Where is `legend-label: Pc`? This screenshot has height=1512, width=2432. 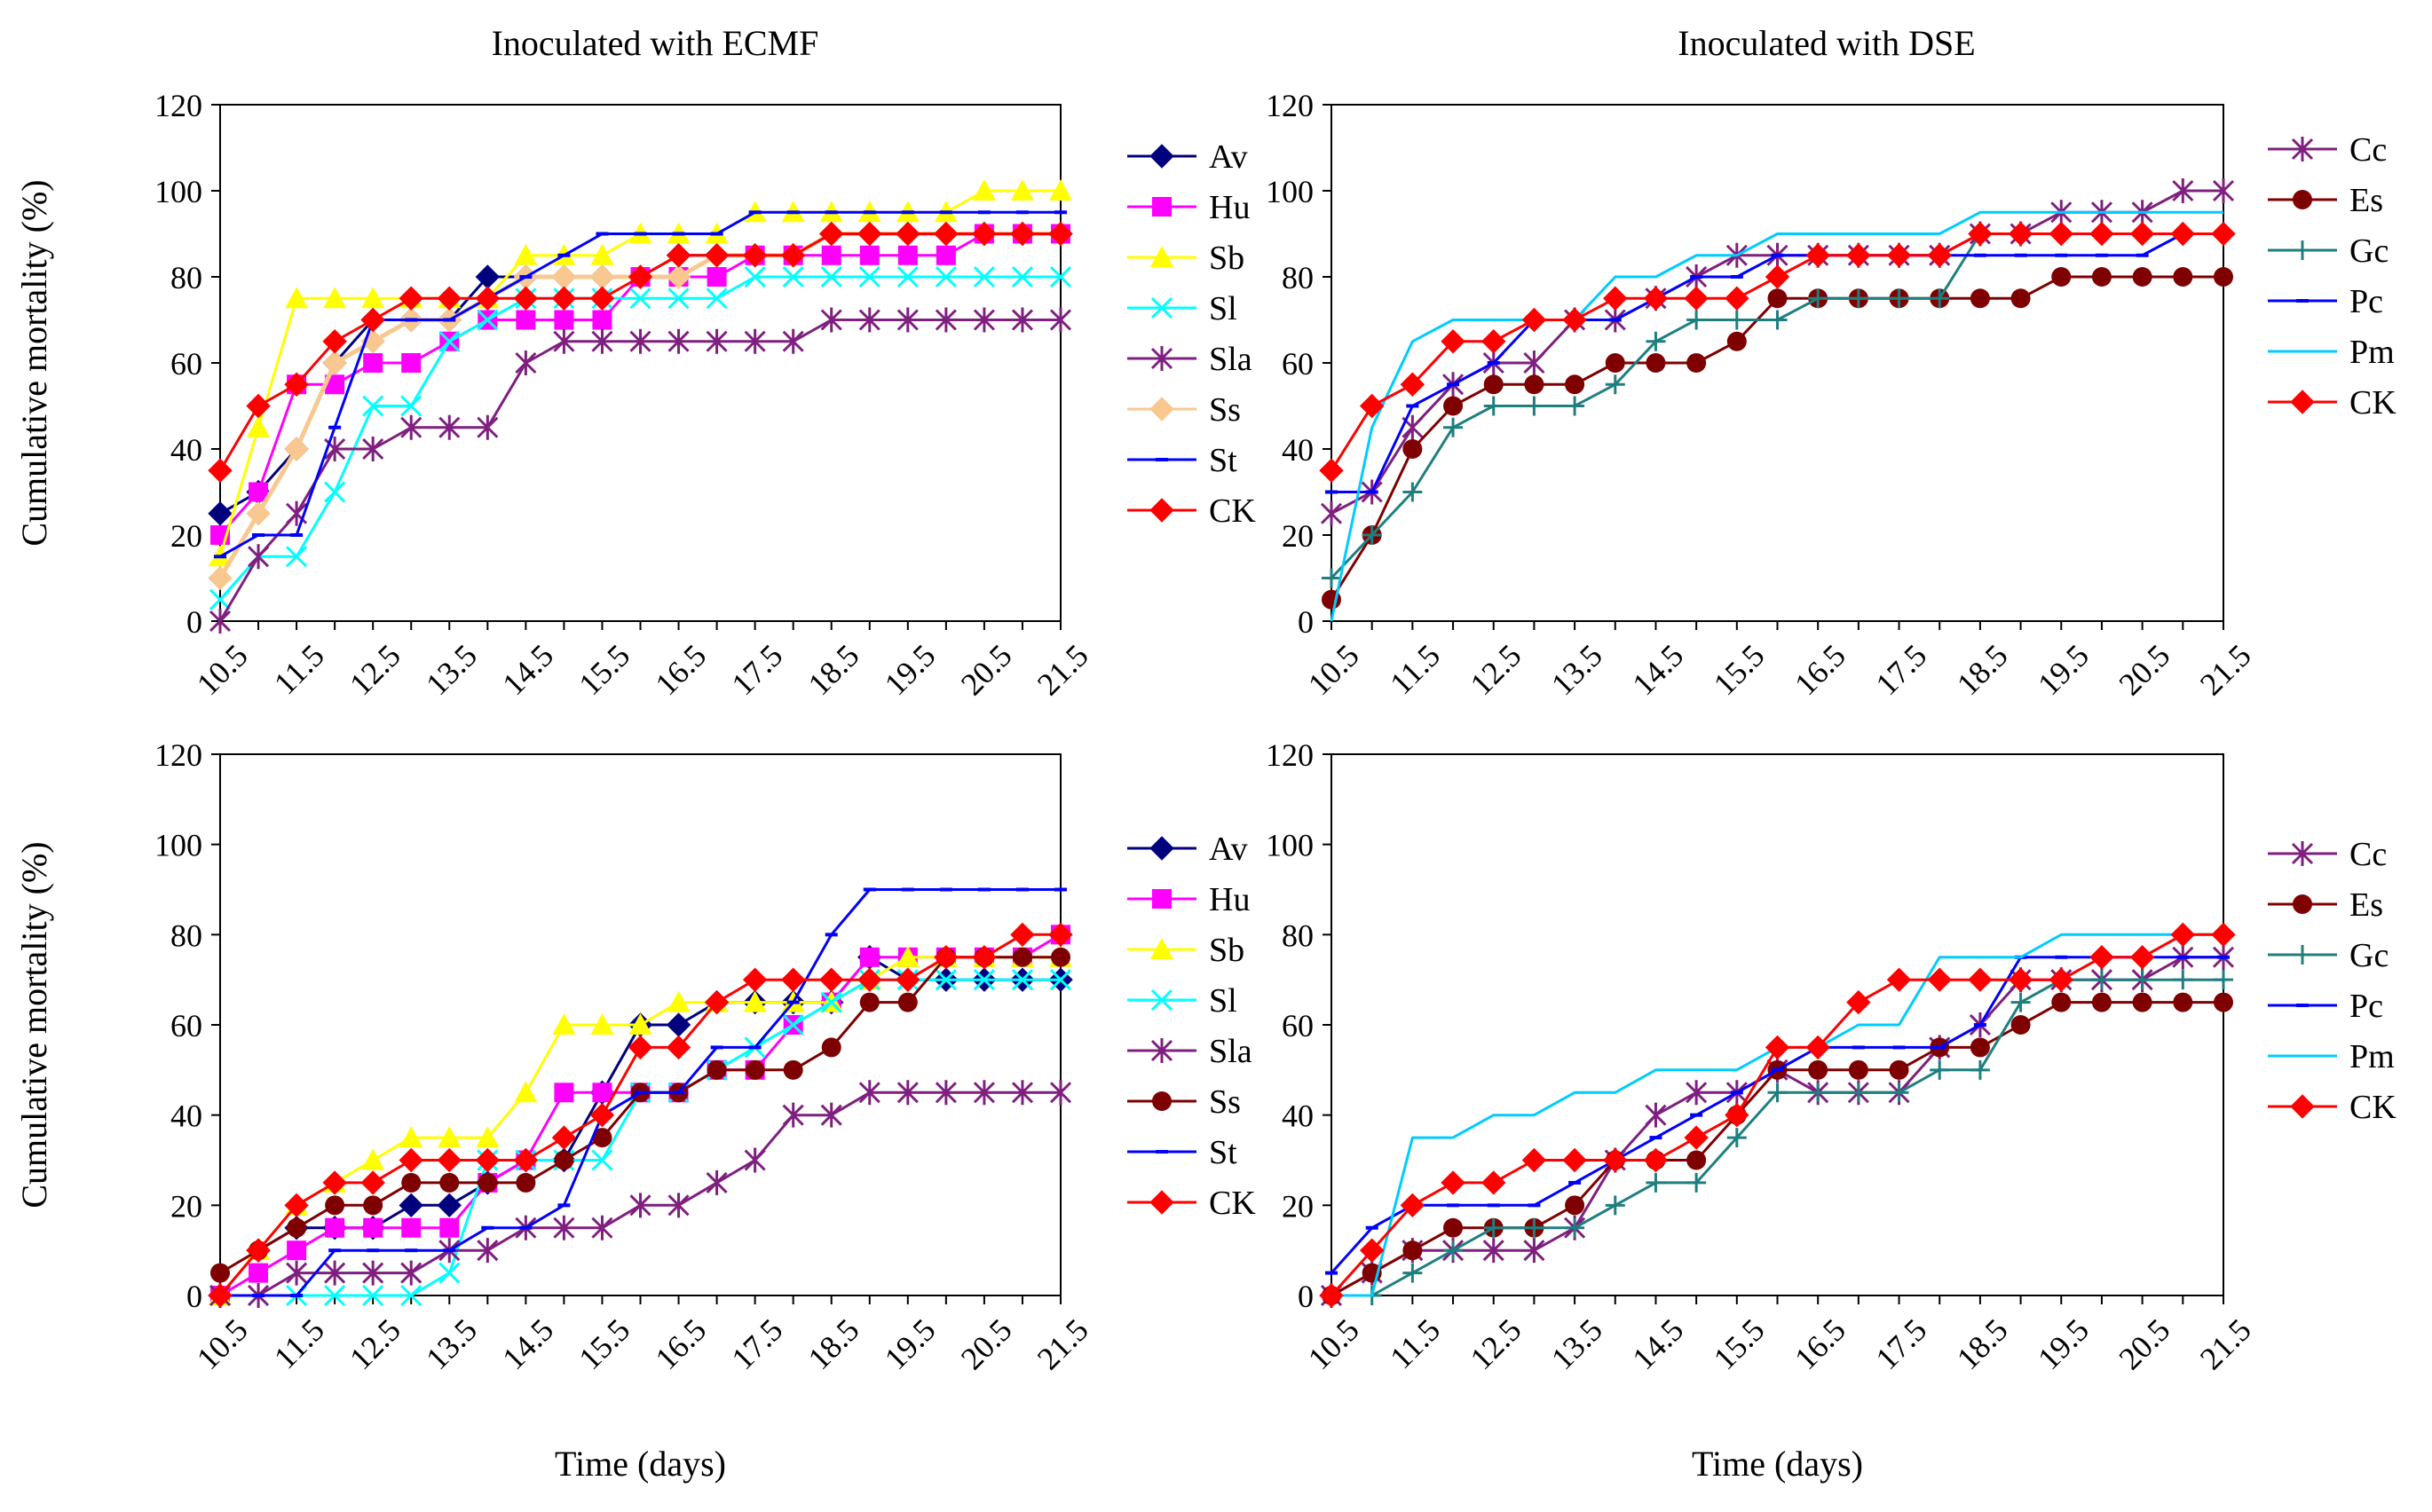 legend-label: Pc is located at coordinates (2366, 1007).